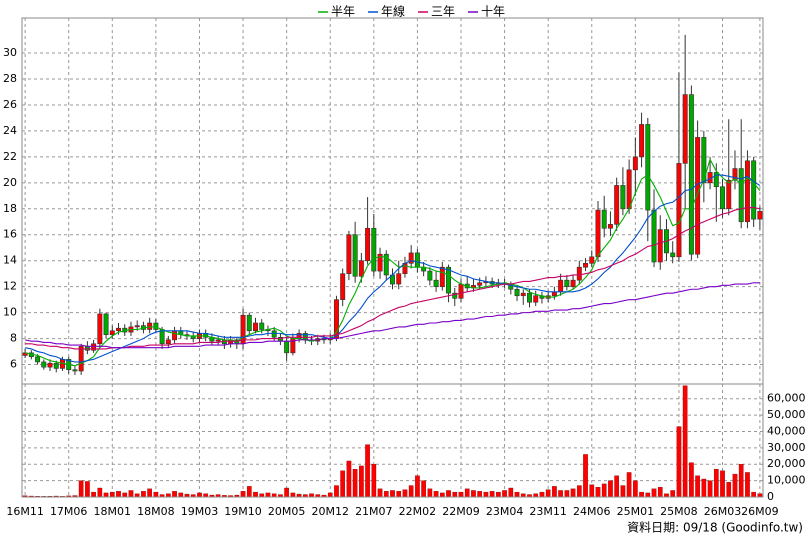 The height and width of the screenshot is (540, 808). I want to click on y-tick-label: 8, so click(13, 338).